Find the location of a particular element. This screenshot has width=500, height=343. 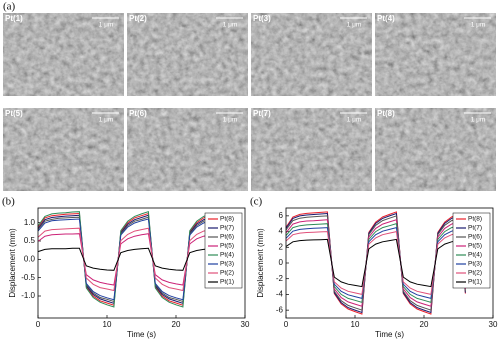

y-tick-label: 0.0 is located at coordinates (30, 258).